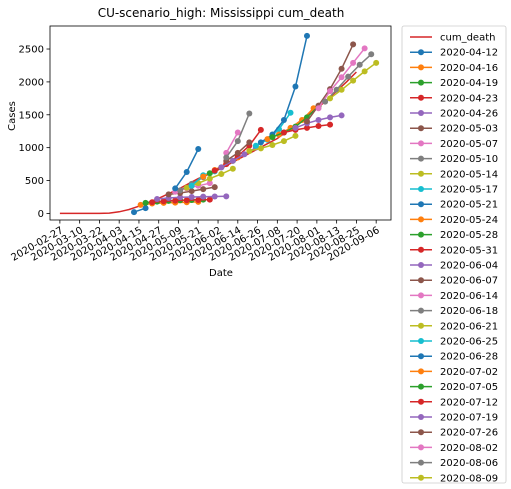 This screenshot has width=511, height=489. What do you see at coordinates (469, 418) in the screenshot?
I see `legend-label: 2020-07-19` at bounding box center [469, 418].